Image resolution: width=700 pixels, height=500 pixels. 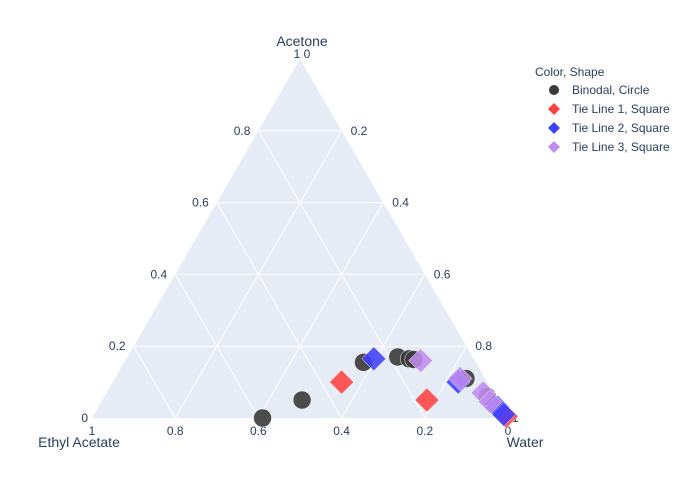 I want to click on ternary-points, so click(x=386, y=387).